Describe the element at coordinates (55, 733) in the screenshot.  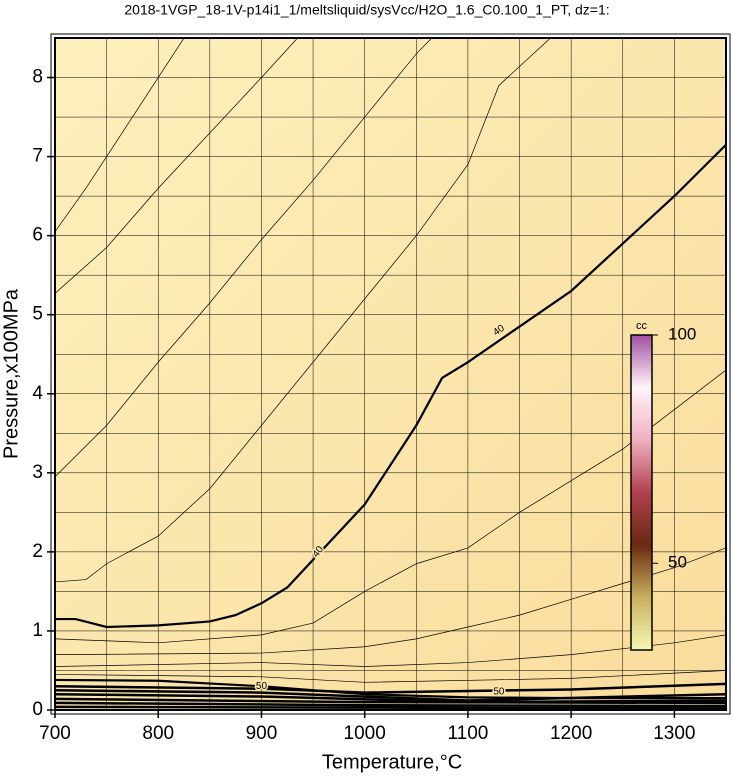
I see `x-tick-label: 700` at that location.